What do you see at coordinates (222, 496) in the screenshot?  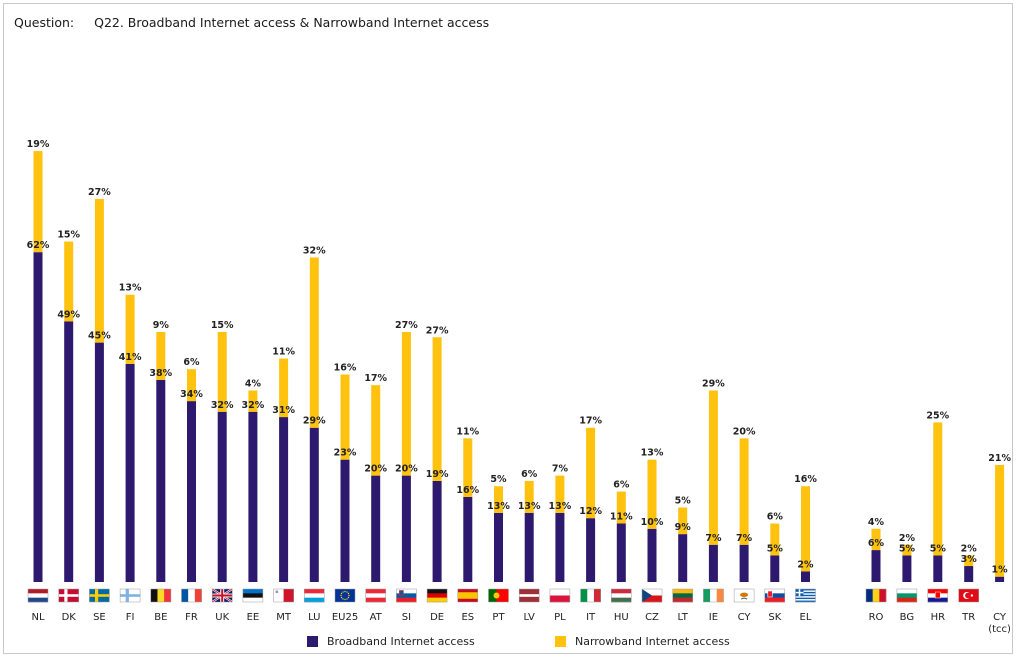 I see `bar-broadband-uk` at bounding box center [222, 496].